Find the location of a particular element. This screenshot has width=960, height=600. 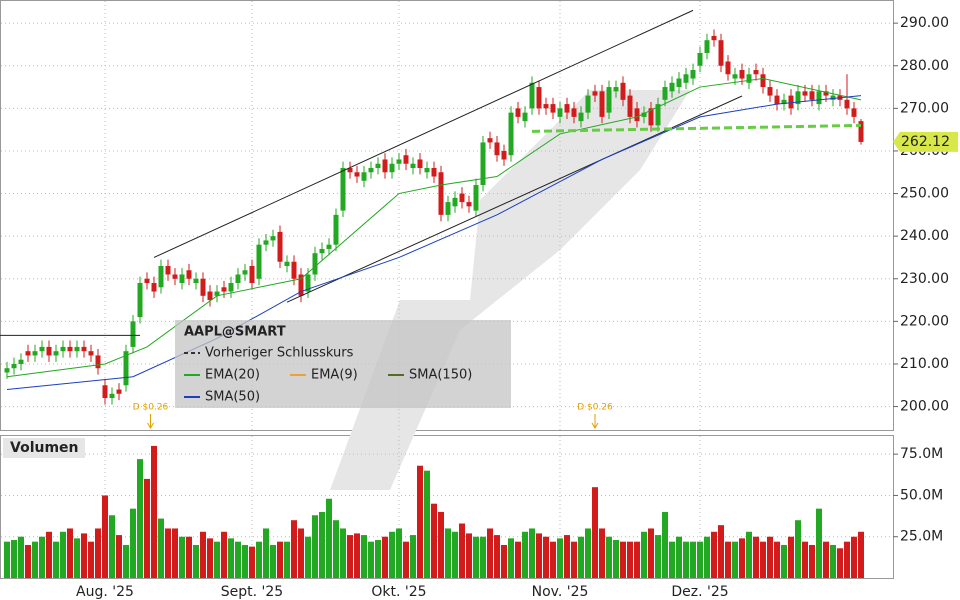

y-tick-label: 25.0M is located at coordinates (921, 537).